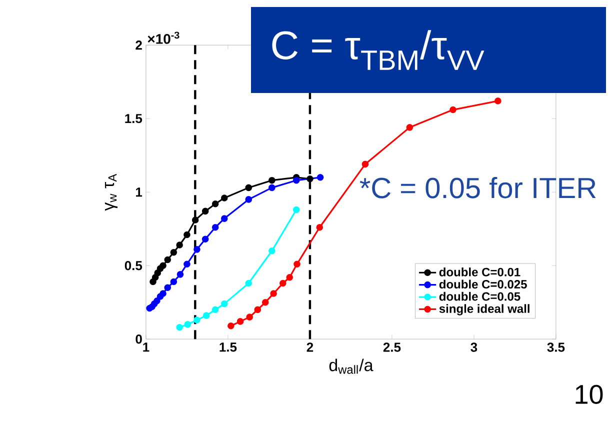 This screenshot has width=615, height=442. What do you see at coordinates (228, 347) in the screenshot?
I see `x-tick-label: 1.5` at bounding box center [228, 347].